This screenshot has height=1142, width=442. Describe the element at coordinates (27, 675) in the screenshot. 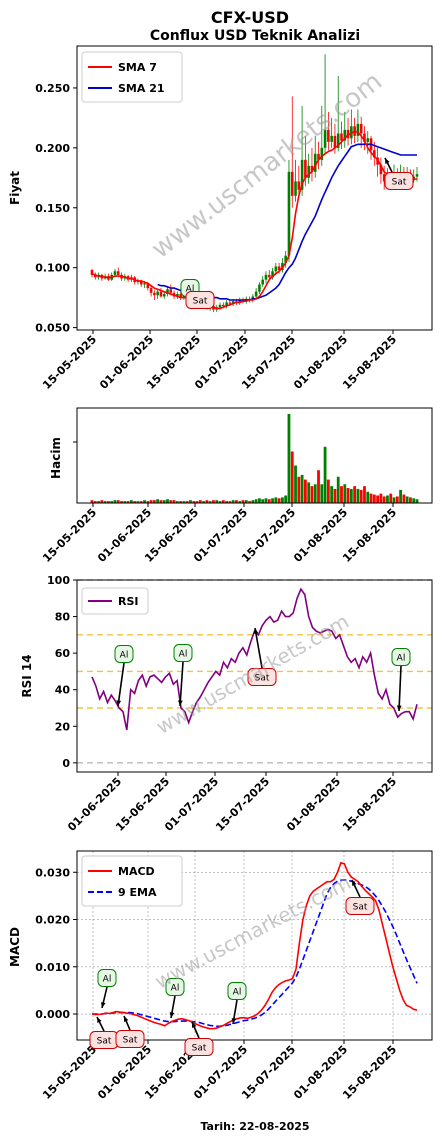

I see `y-axis-label: RSI 14` at that location.